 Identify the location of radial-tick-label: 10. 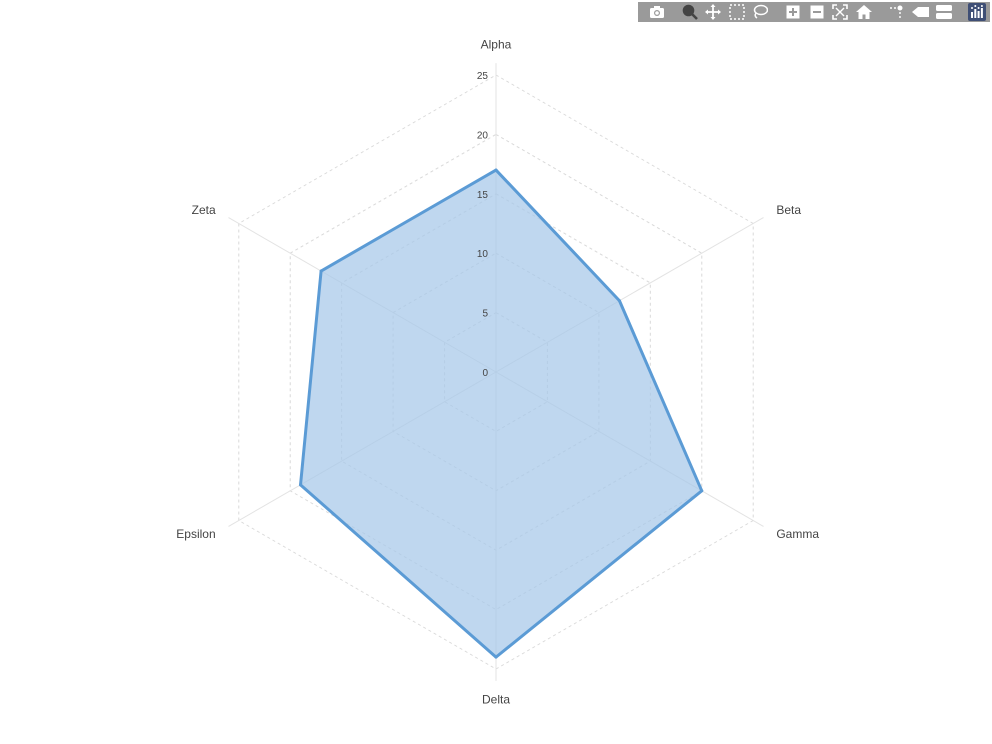
(483, 254).